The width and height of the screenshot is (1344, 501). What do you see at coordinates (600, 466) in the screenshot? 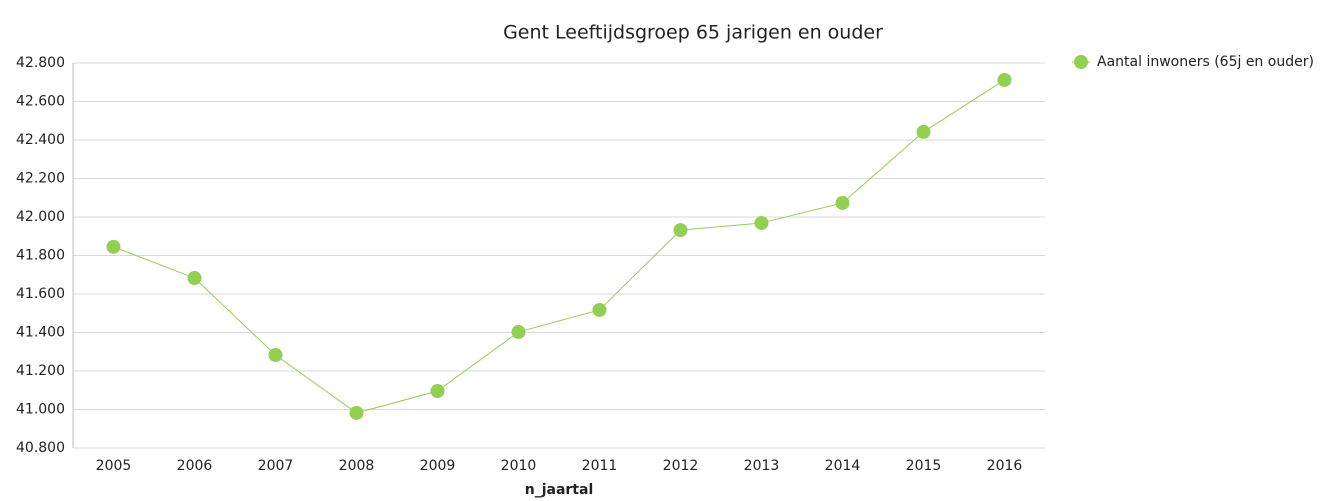
I see `x-tick-label: 2011` at bounding box center [600, 466].